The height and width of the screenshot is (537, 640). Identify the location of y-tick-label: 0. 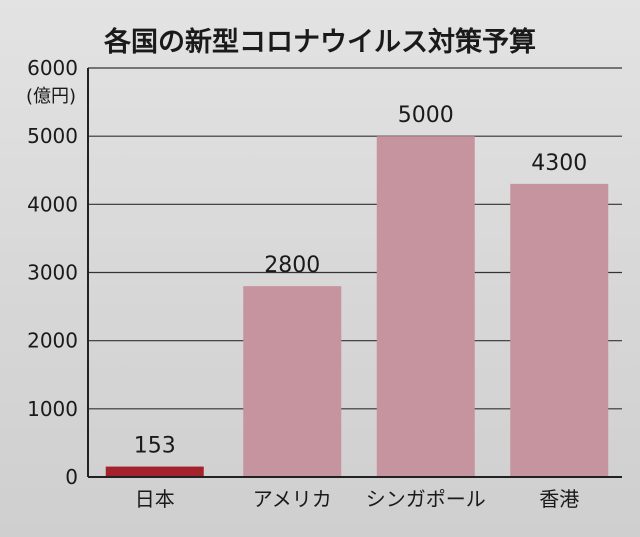
(71, 477).